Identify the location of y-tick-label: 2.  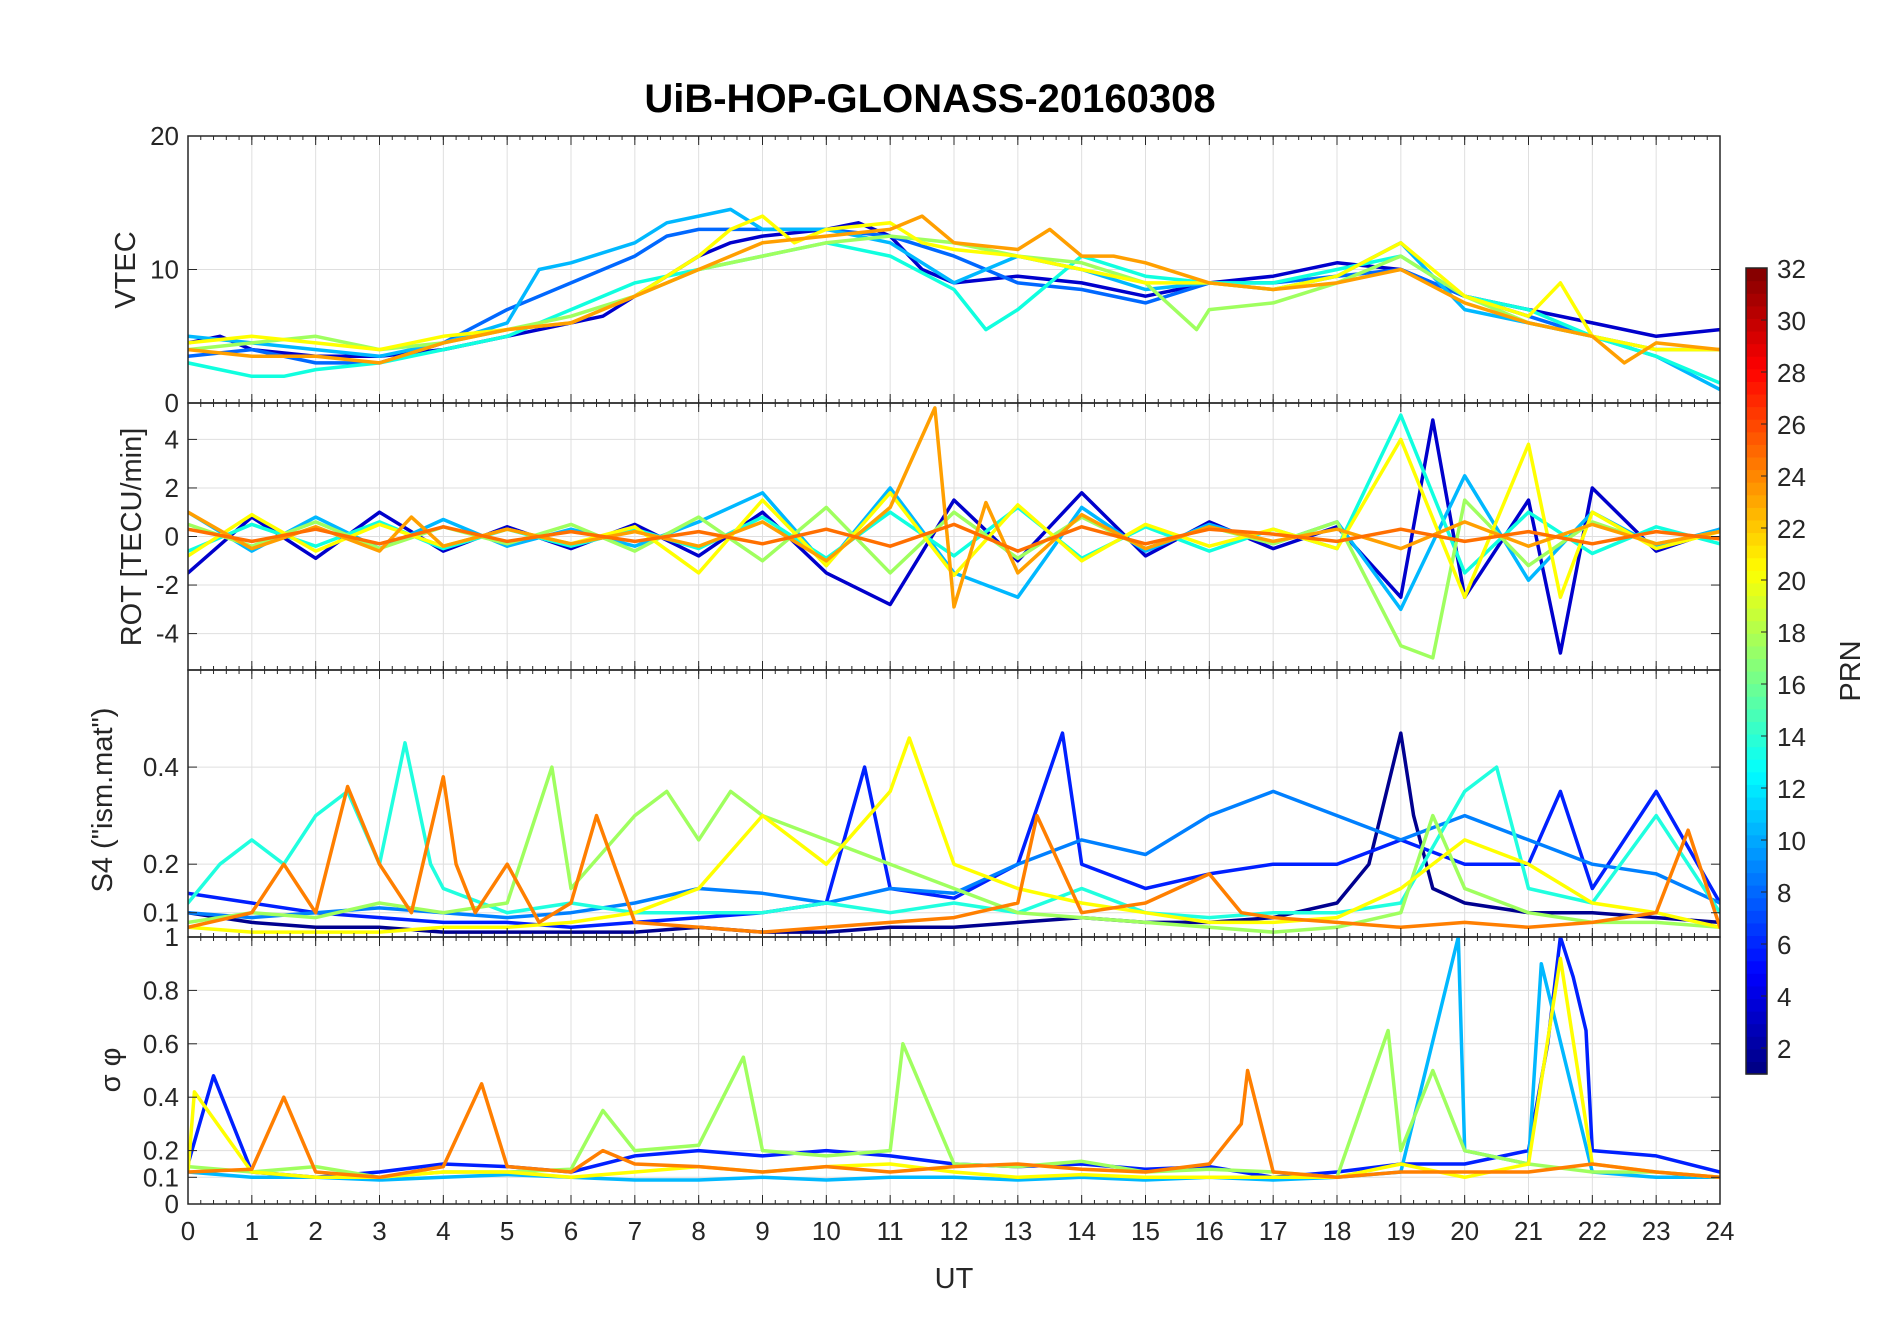
(172, 488).